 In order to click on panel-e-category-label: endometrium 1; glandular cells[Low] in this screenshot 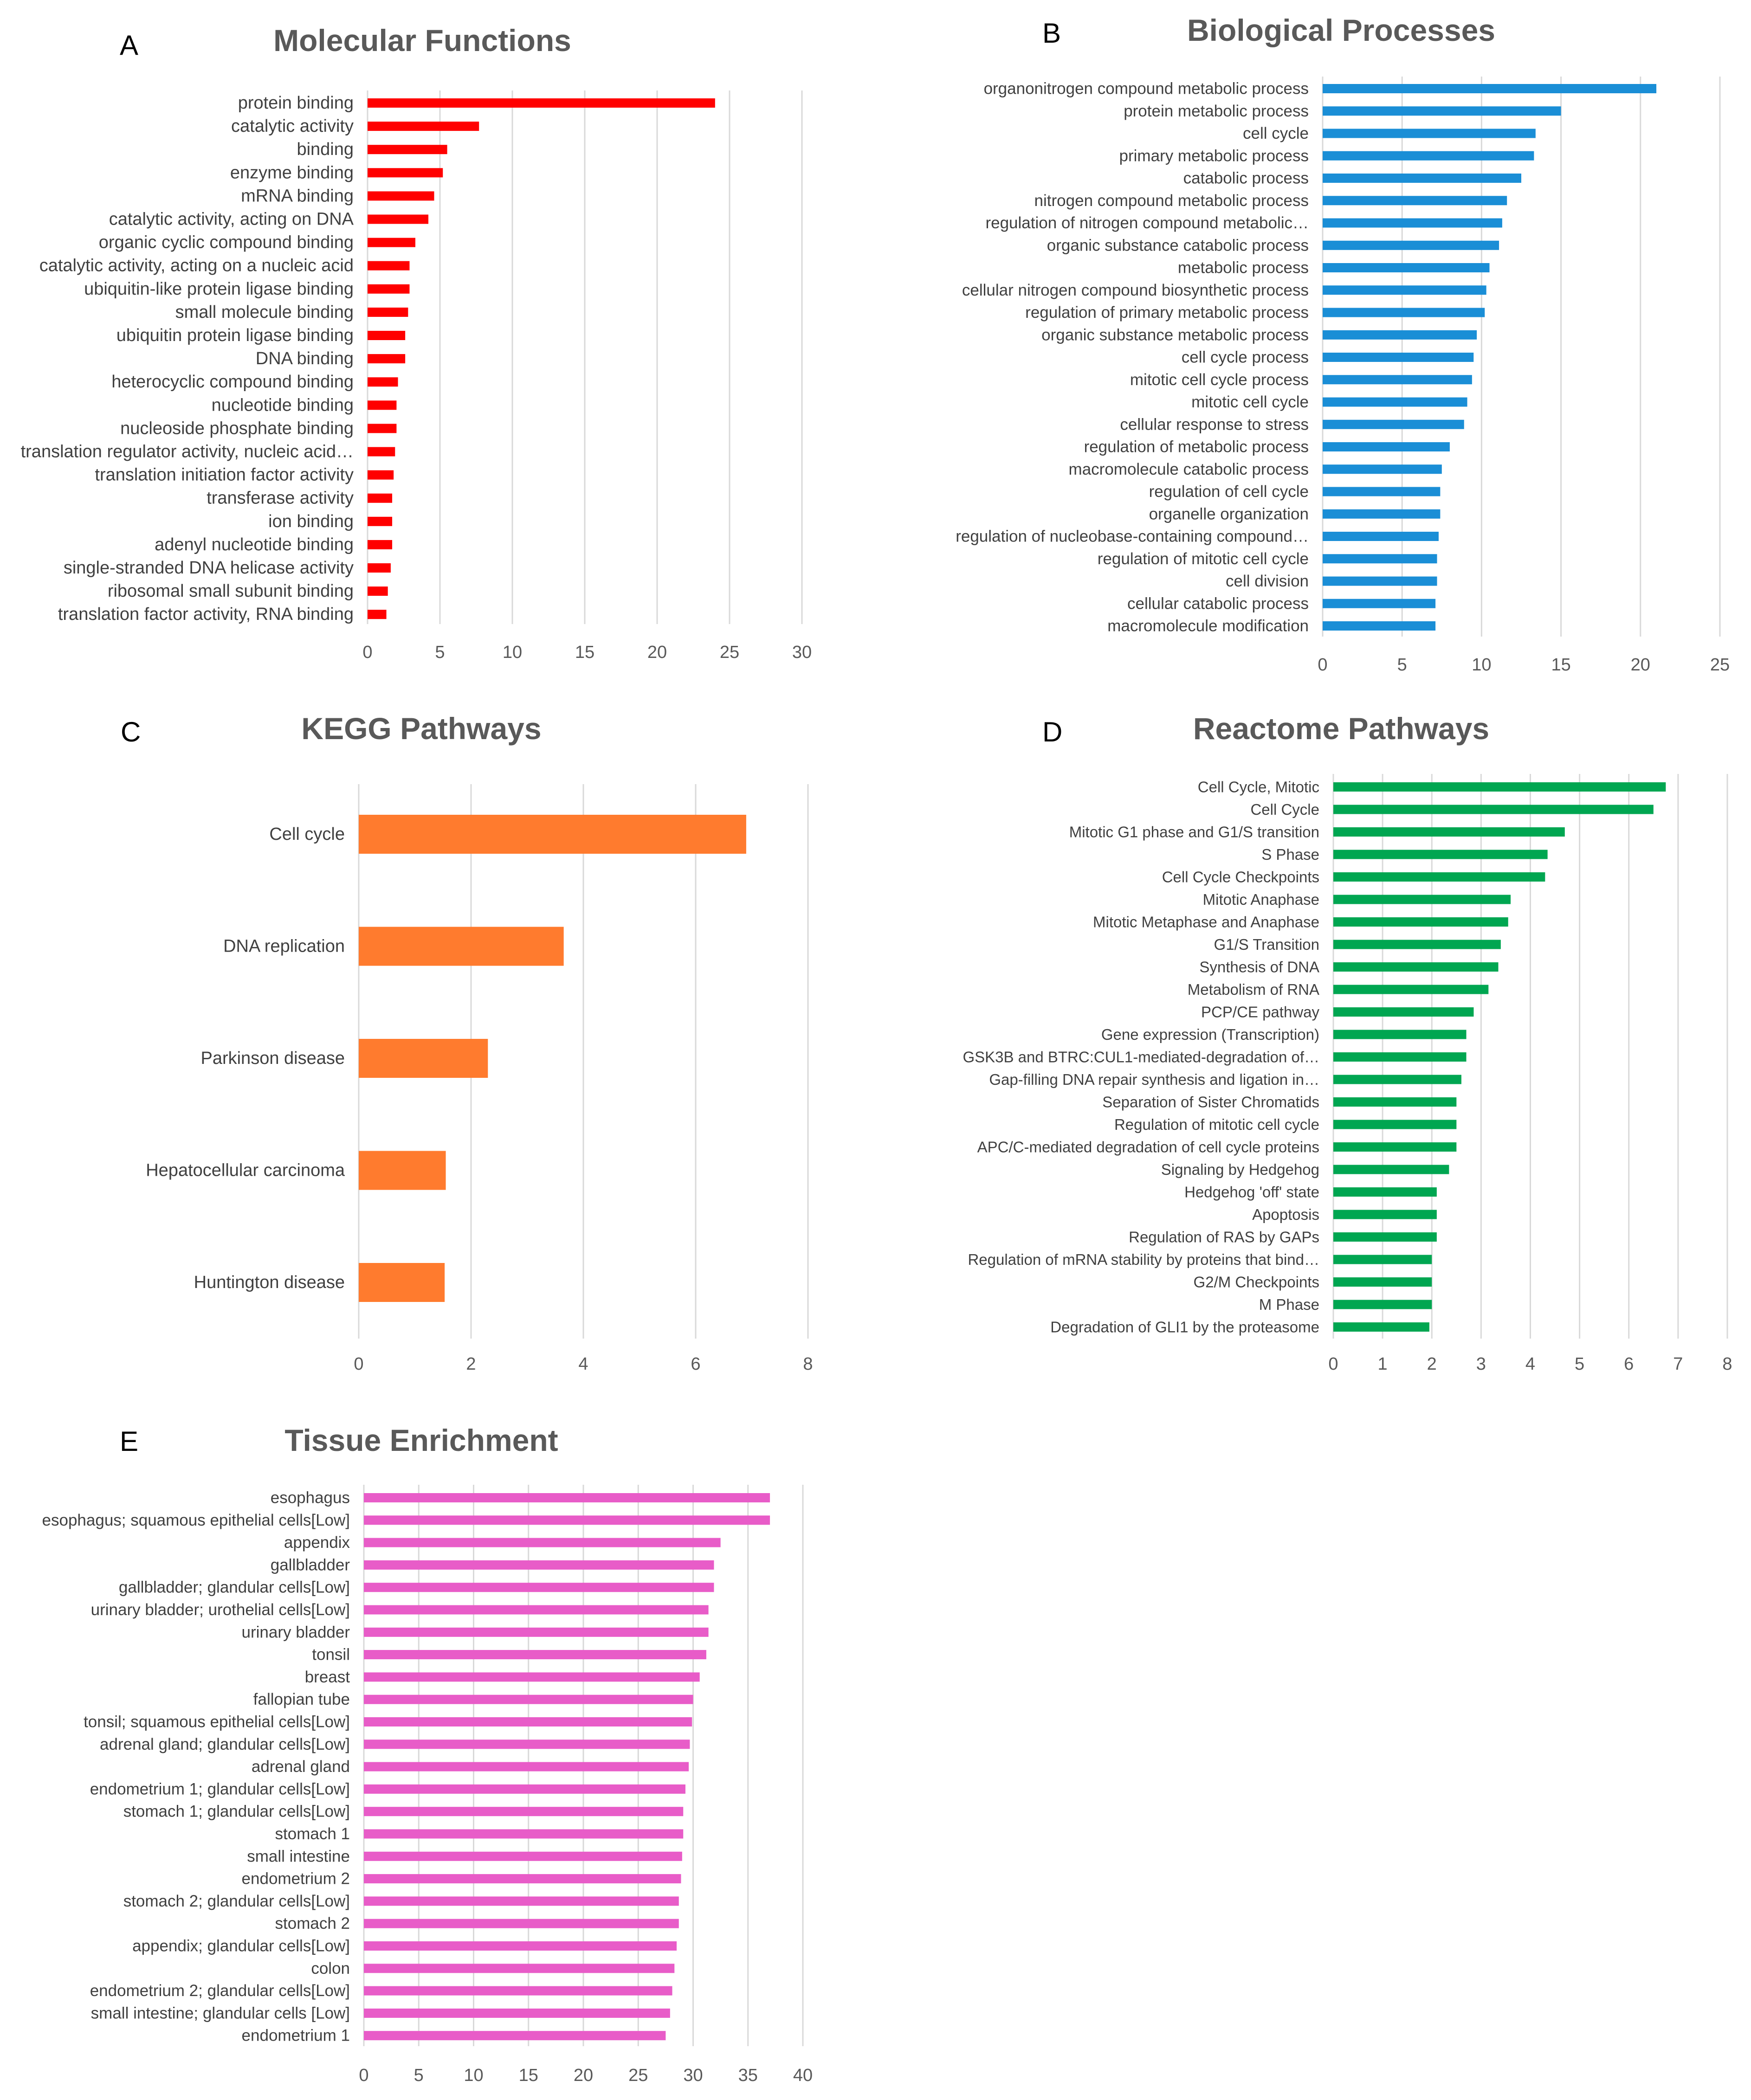, I will do `click(220, 1789)`.